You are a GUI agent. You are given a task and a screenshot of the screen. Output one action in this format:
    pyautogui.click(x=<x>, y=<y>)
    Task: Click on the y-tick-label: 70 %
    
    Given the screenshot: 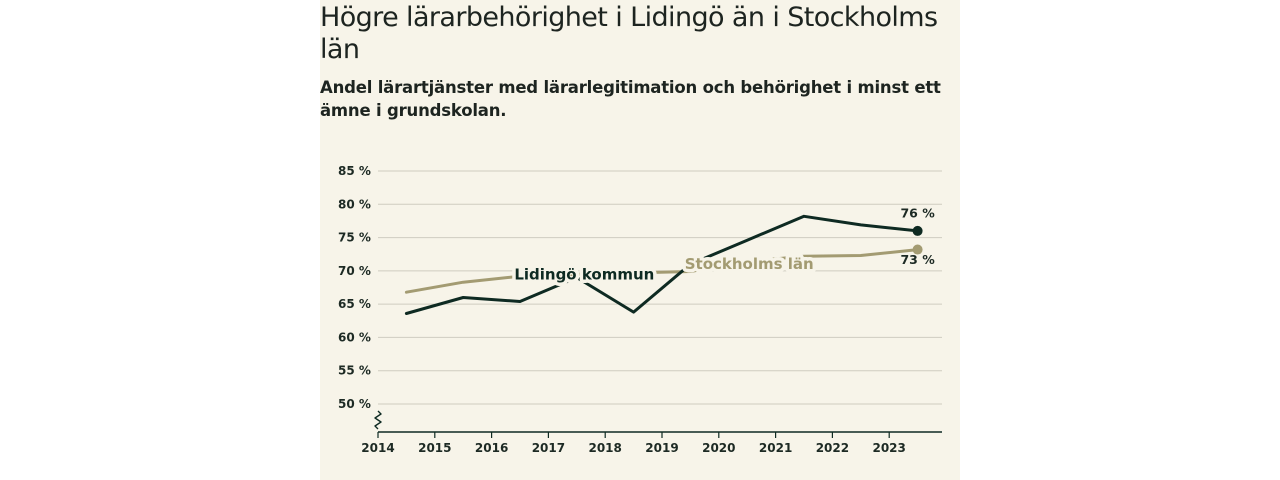 What is the action you would take?
    pyautogui.click(x=354, y=271)
    